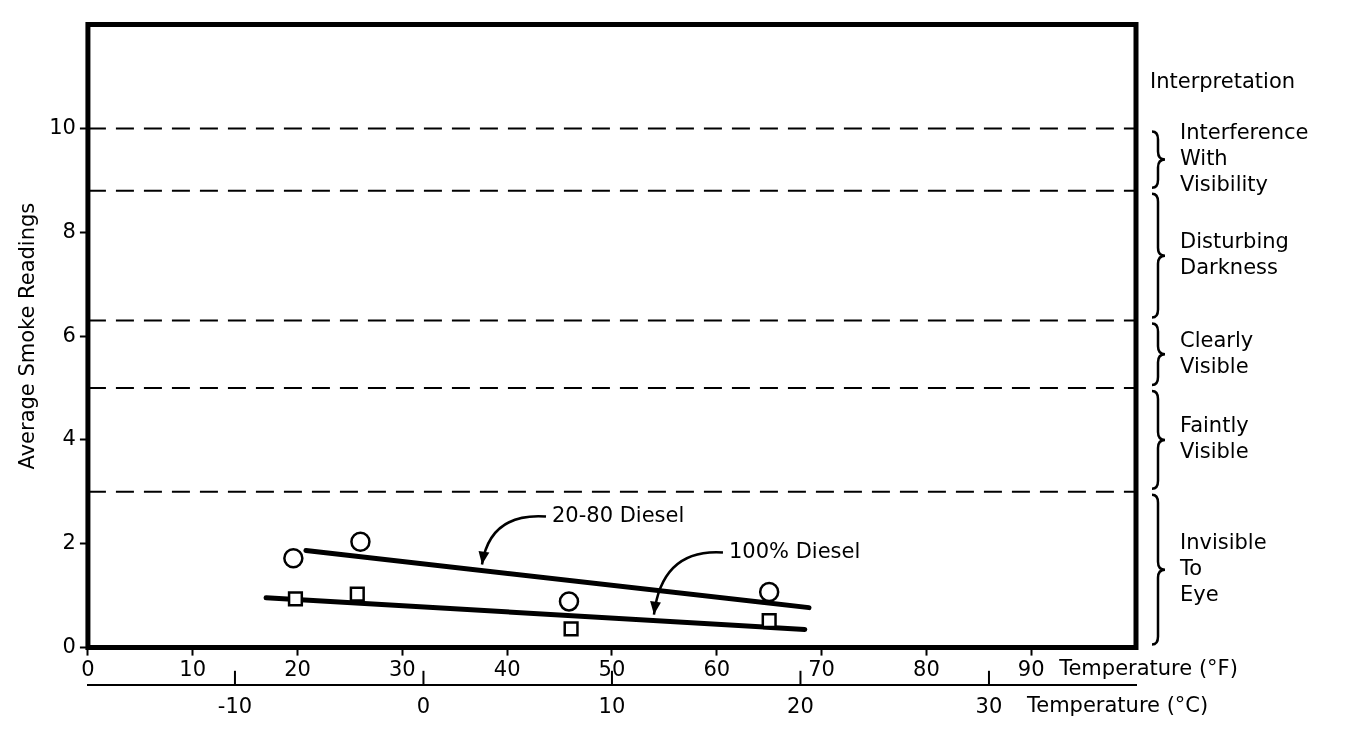 This screenshot has height=742, width=1349. I want to click on x2-tick-label: 10, so click(612, 705).